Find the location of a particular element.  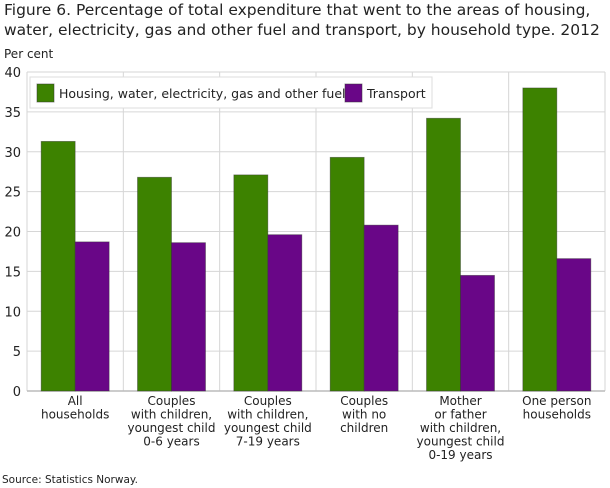

y-tick-label: 30 is located at coordinates (12, 153).